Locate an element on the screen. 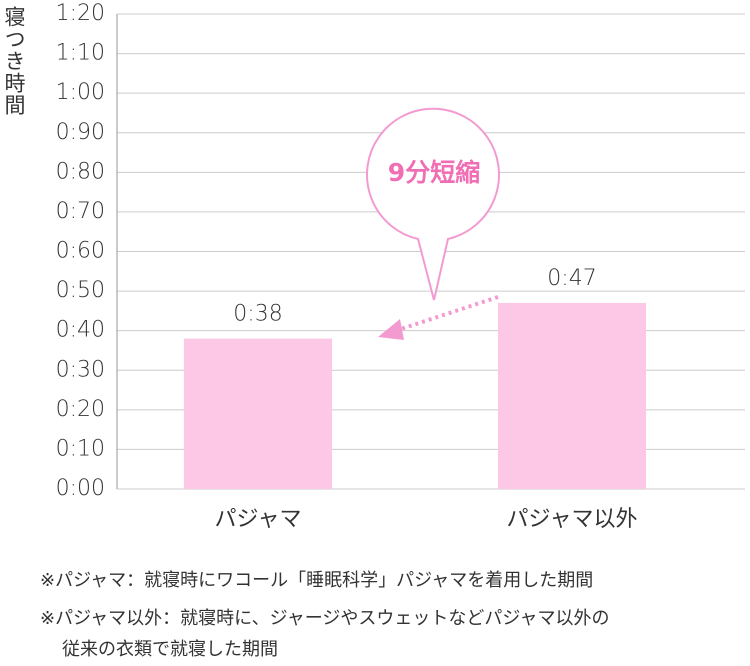 The image size is (750, 666). y-tick-label: 0:80 is located at coordinates (80, 171).